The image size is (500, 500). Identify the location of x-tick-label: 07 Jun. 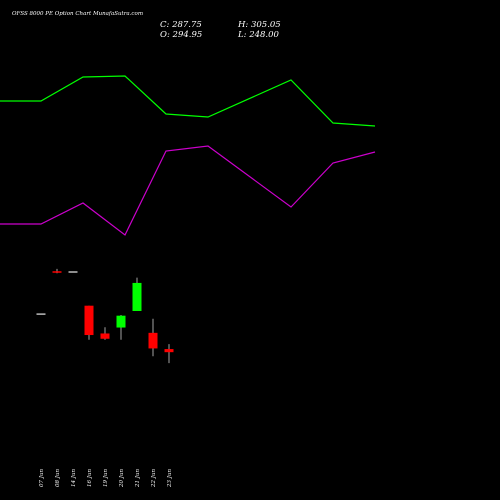
(42, 478).